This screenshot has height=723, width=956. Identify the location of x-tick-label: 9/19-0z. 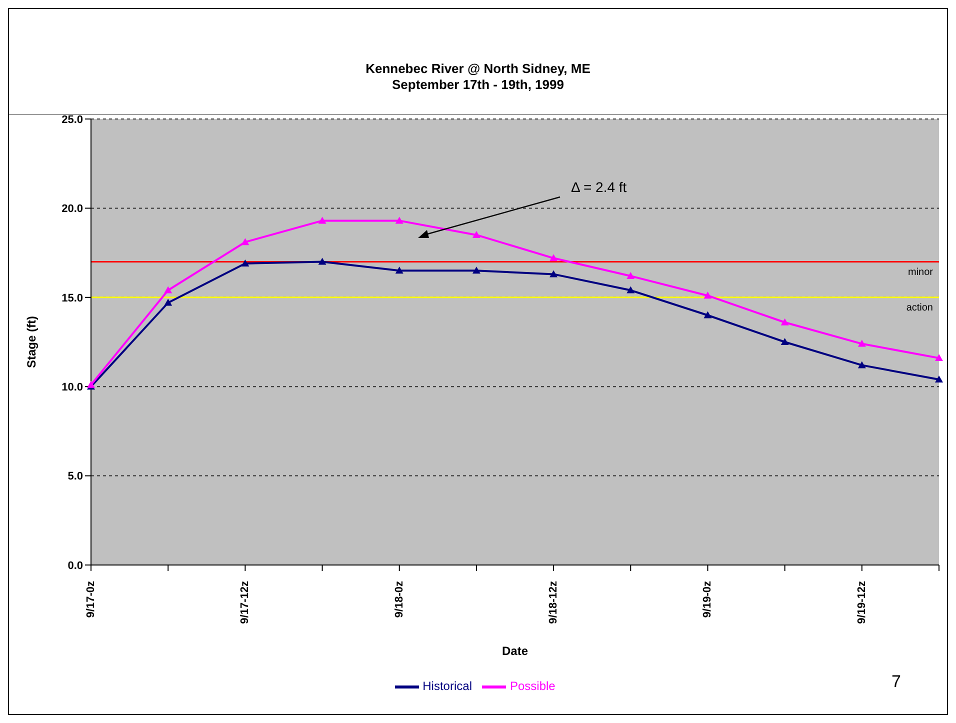
(708, 599).